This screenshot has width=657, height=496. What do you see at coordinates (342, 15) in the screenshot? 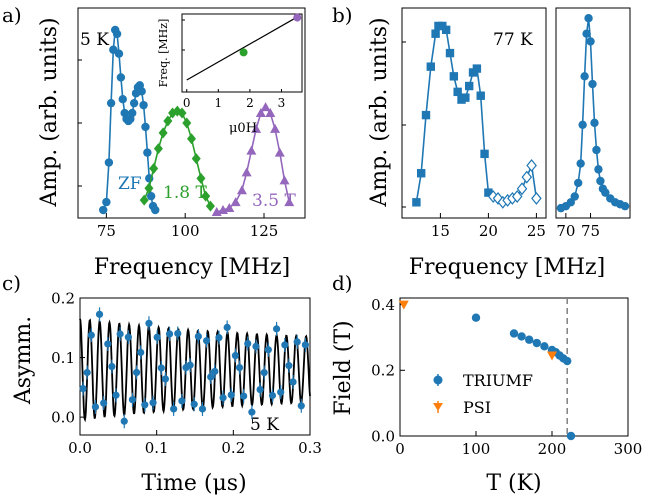
I see `panel-label-b: b)` at bounding box center [342, 15].